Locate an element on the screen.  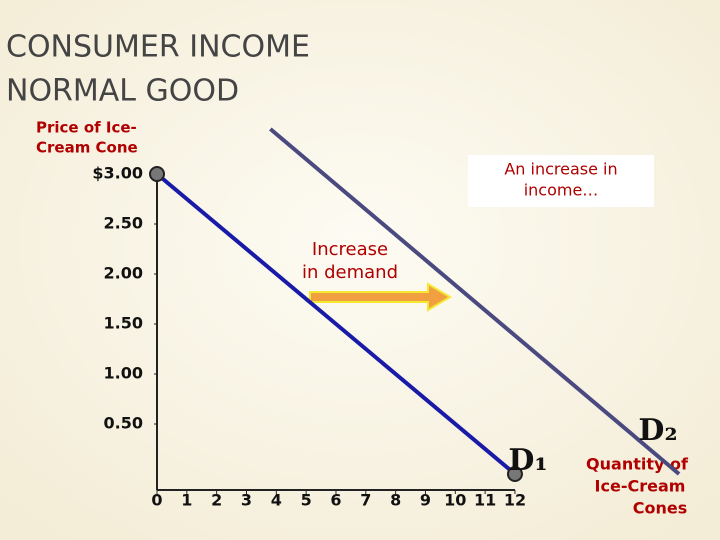
annotation: Increase is located at coordinates (350, 249).